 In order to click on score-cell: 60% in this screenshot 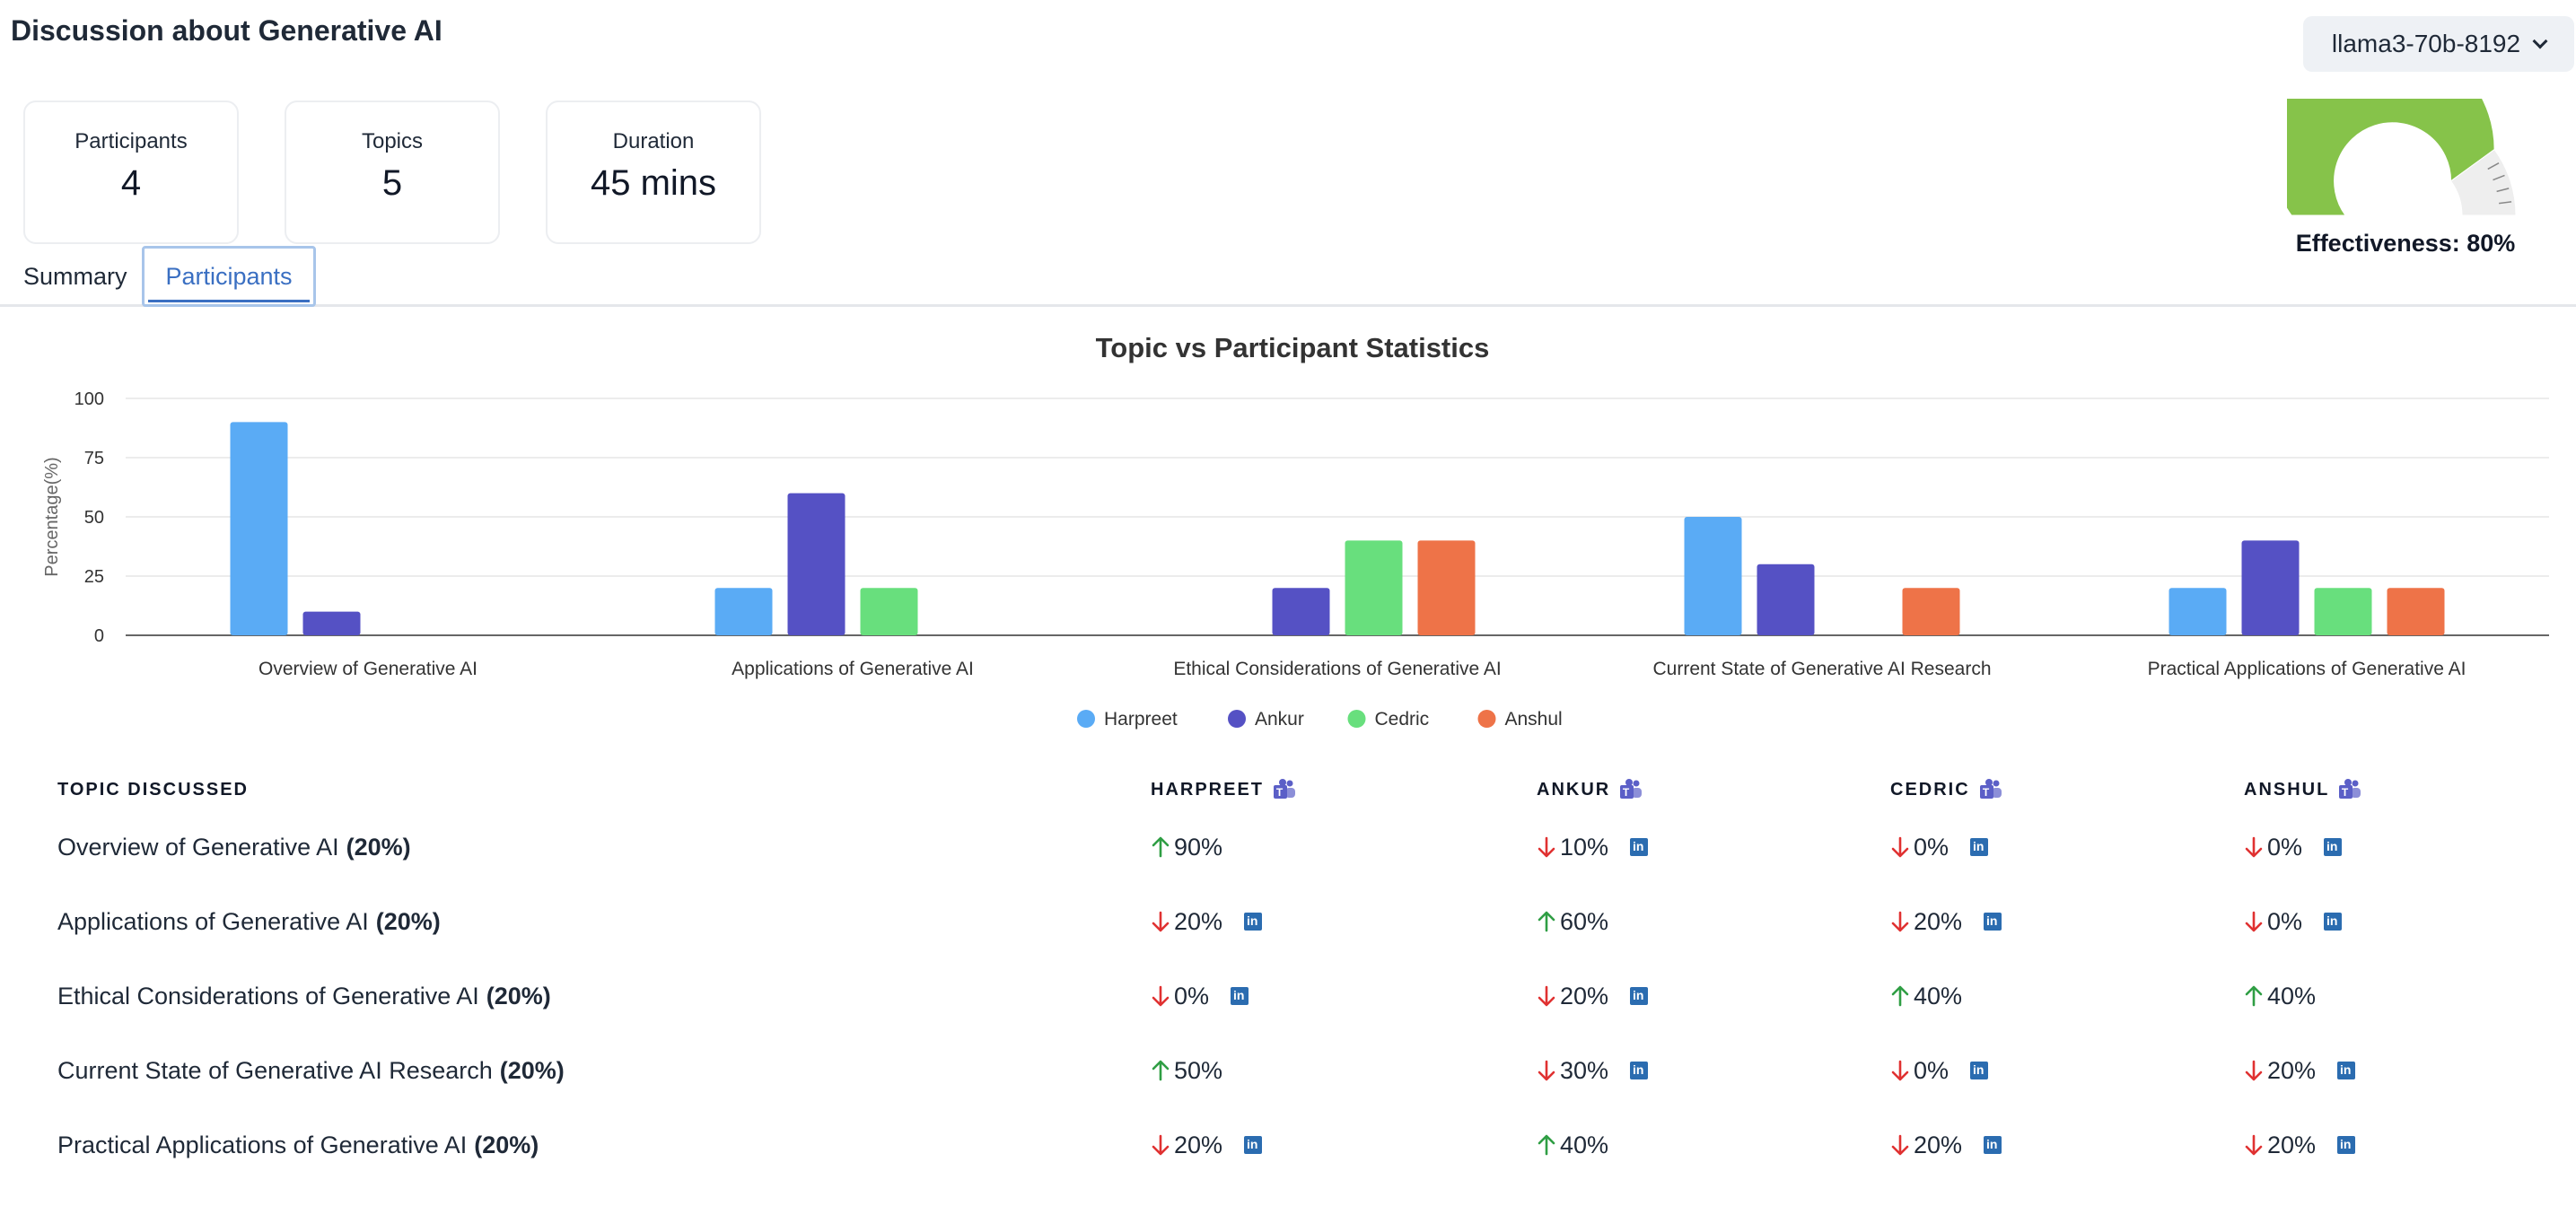, I will do `click(1572, 921)`.